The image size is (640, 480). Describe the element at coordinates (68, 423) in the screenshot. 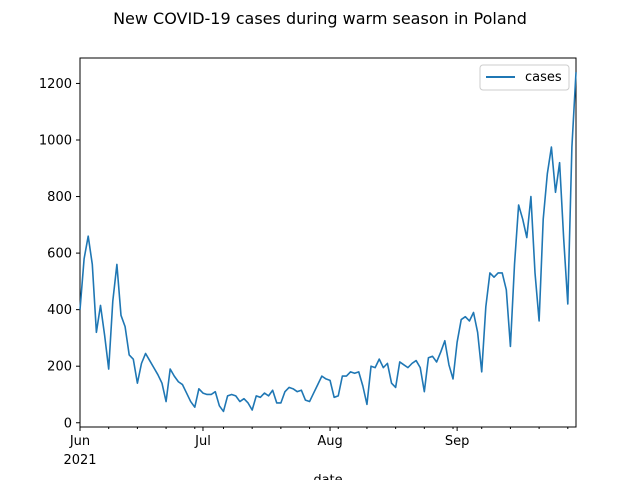

I see `y-tick-label: 0` at that location.